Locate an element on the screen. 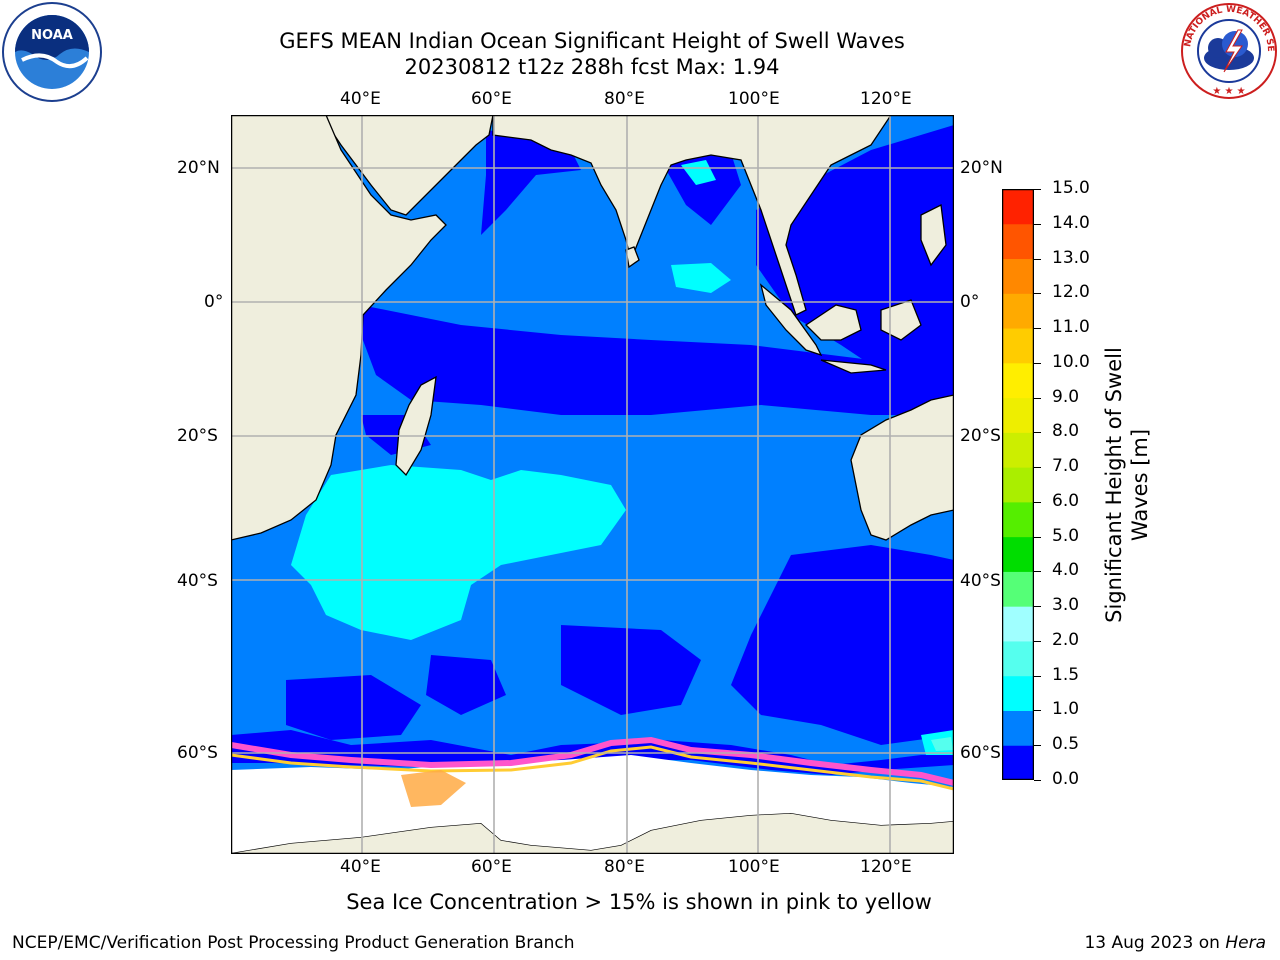 The height and width of the screenshot is (960, 1280). ice-edge-yellow is located at coordinates (592, 768).